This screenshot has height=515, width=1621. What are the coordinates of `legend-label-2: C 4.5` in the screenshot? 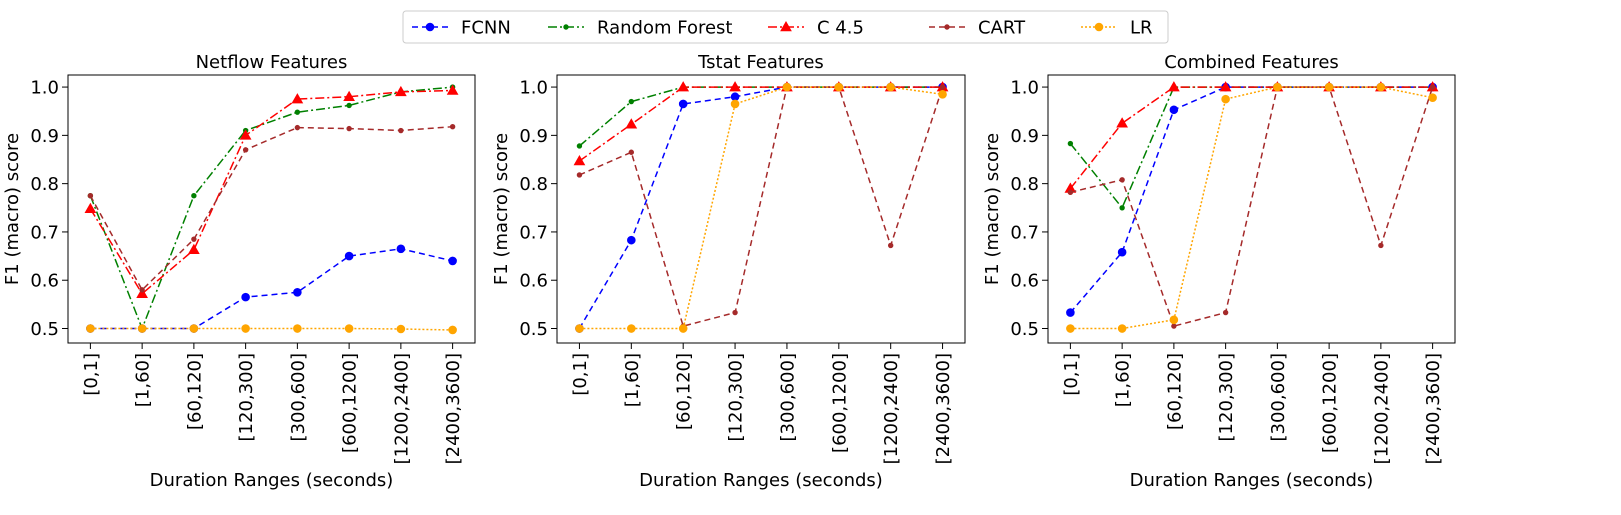 It's located at (840, 28).